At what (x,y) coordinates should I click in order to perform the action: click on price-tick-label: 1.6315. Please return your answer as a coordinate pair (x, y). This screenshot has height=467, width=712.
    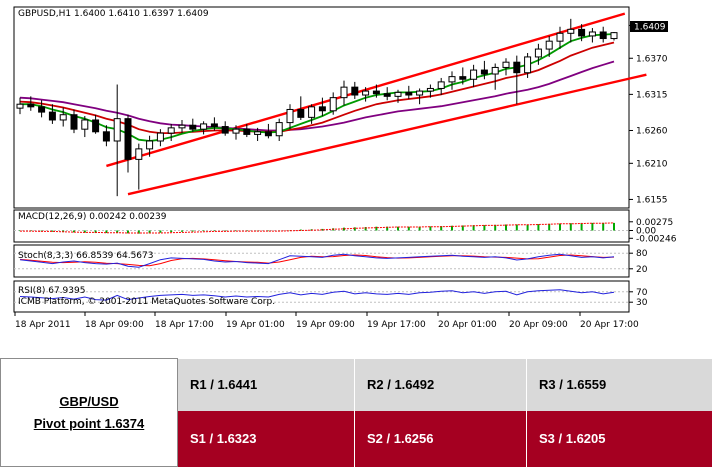
    Looking at the image, I should click on (652, 95).